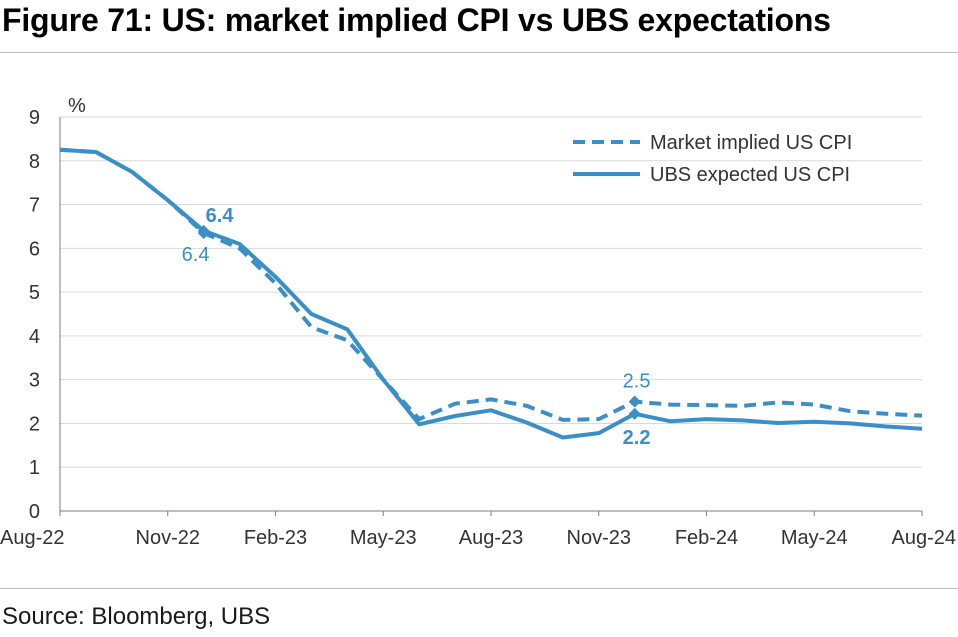 The height and width of the screenshot is (637, 958). I want to click on legend-label-1: UBS expected US CPI, so click(750, 175).